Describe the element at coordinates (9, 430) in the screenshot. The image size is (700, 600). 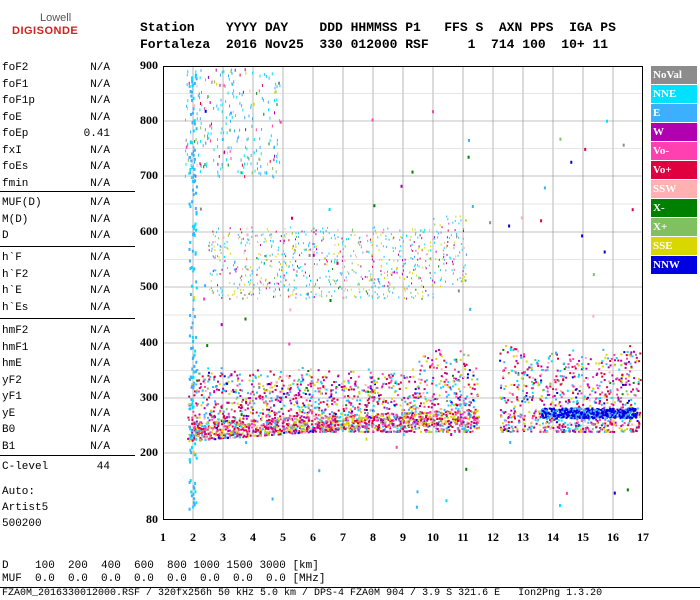
I see `param-name: B0` at that location.